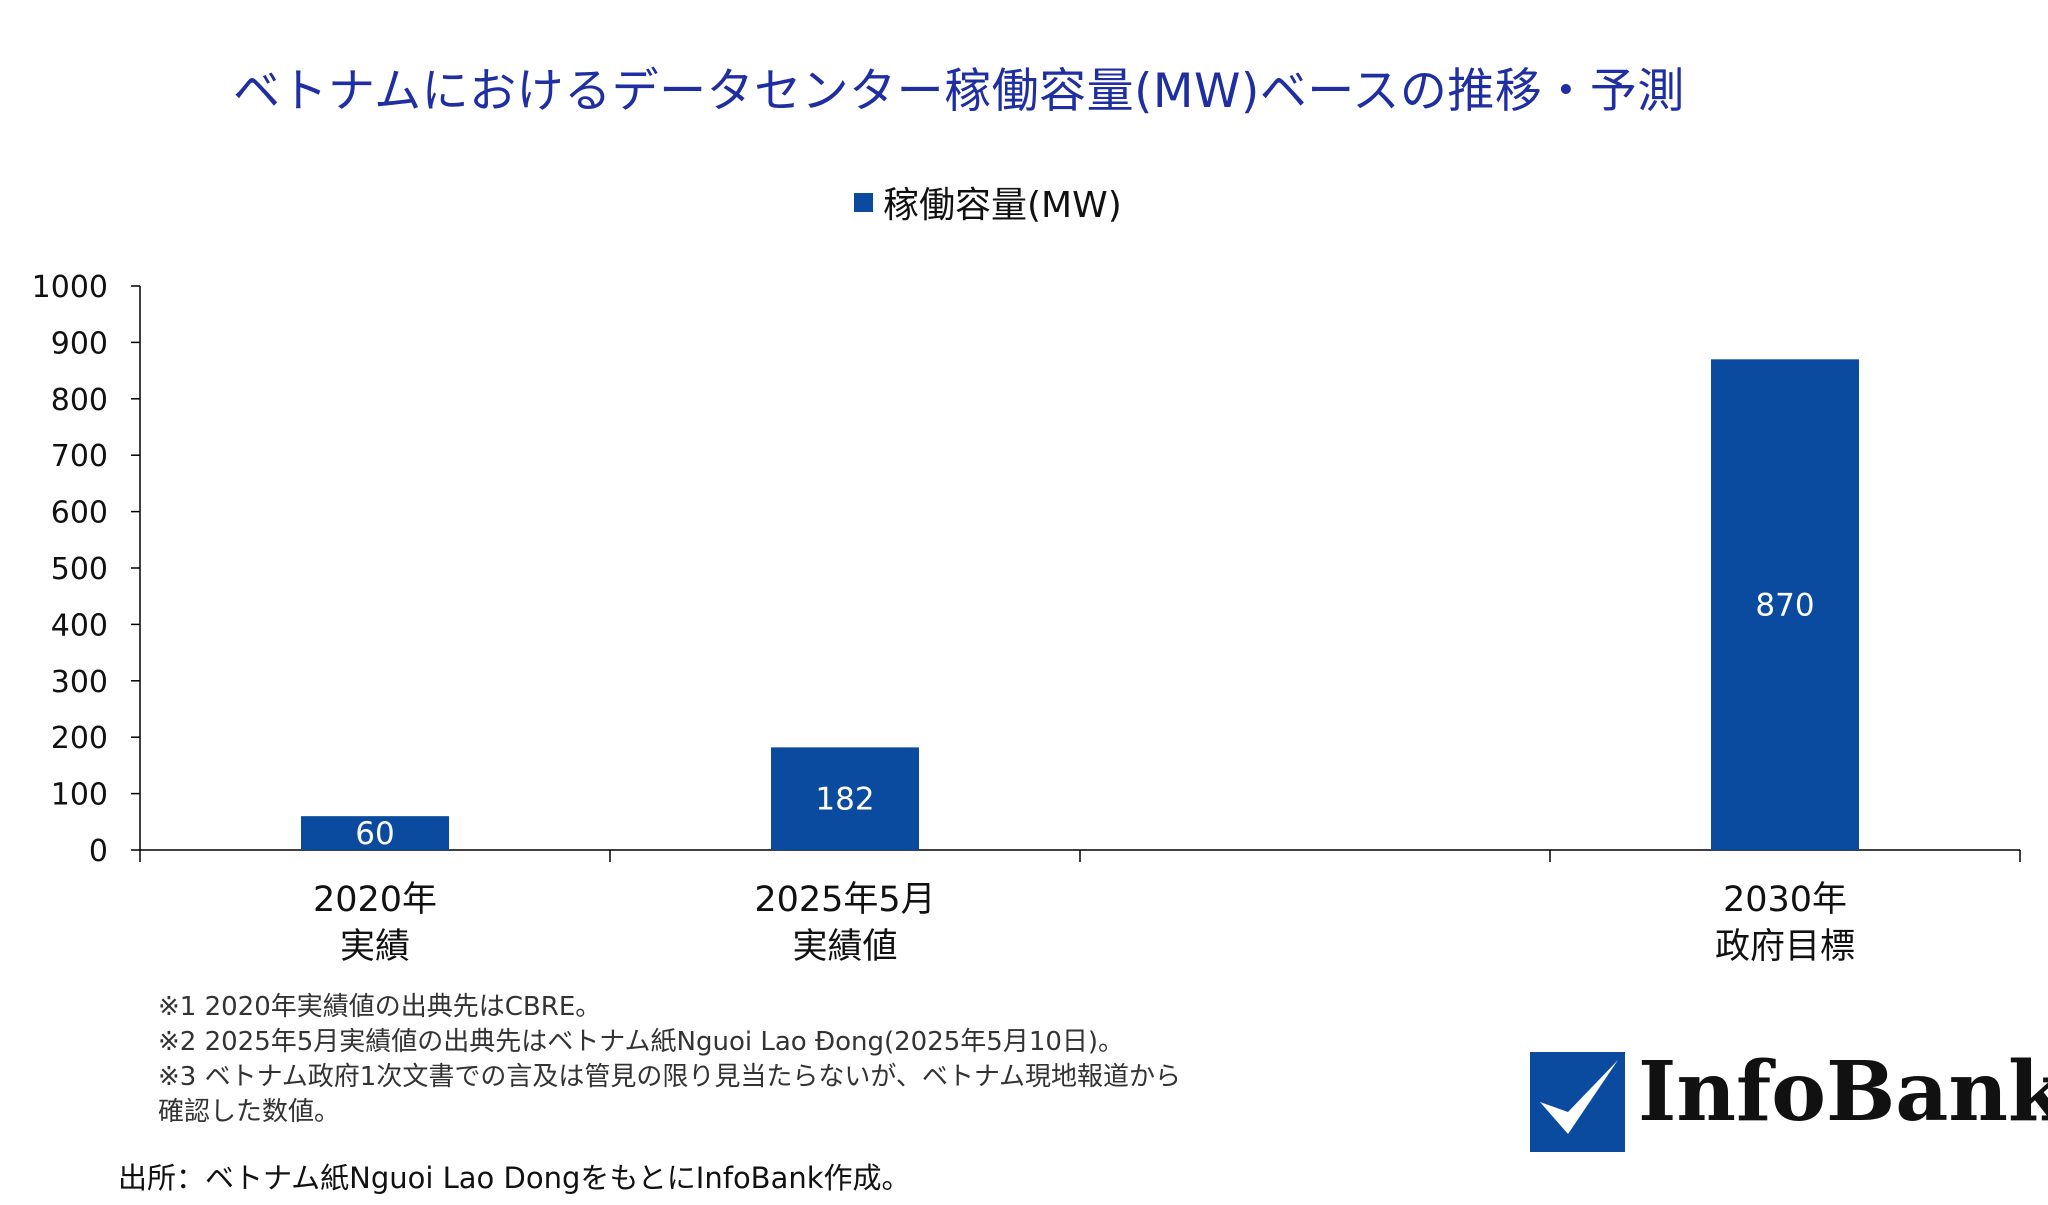  I want to click on y-tick-label: 1000, so click(70, 287).